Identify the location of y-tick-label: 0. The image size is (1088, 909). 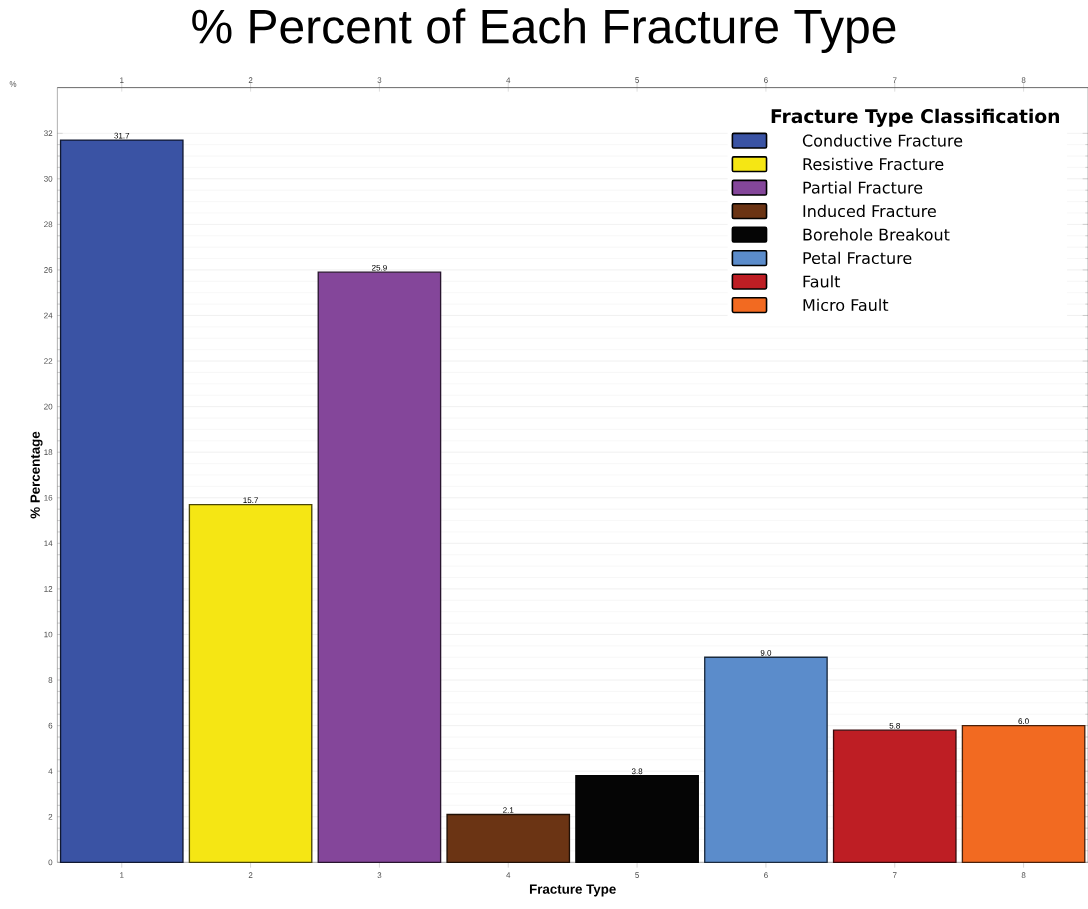
(50, 862).